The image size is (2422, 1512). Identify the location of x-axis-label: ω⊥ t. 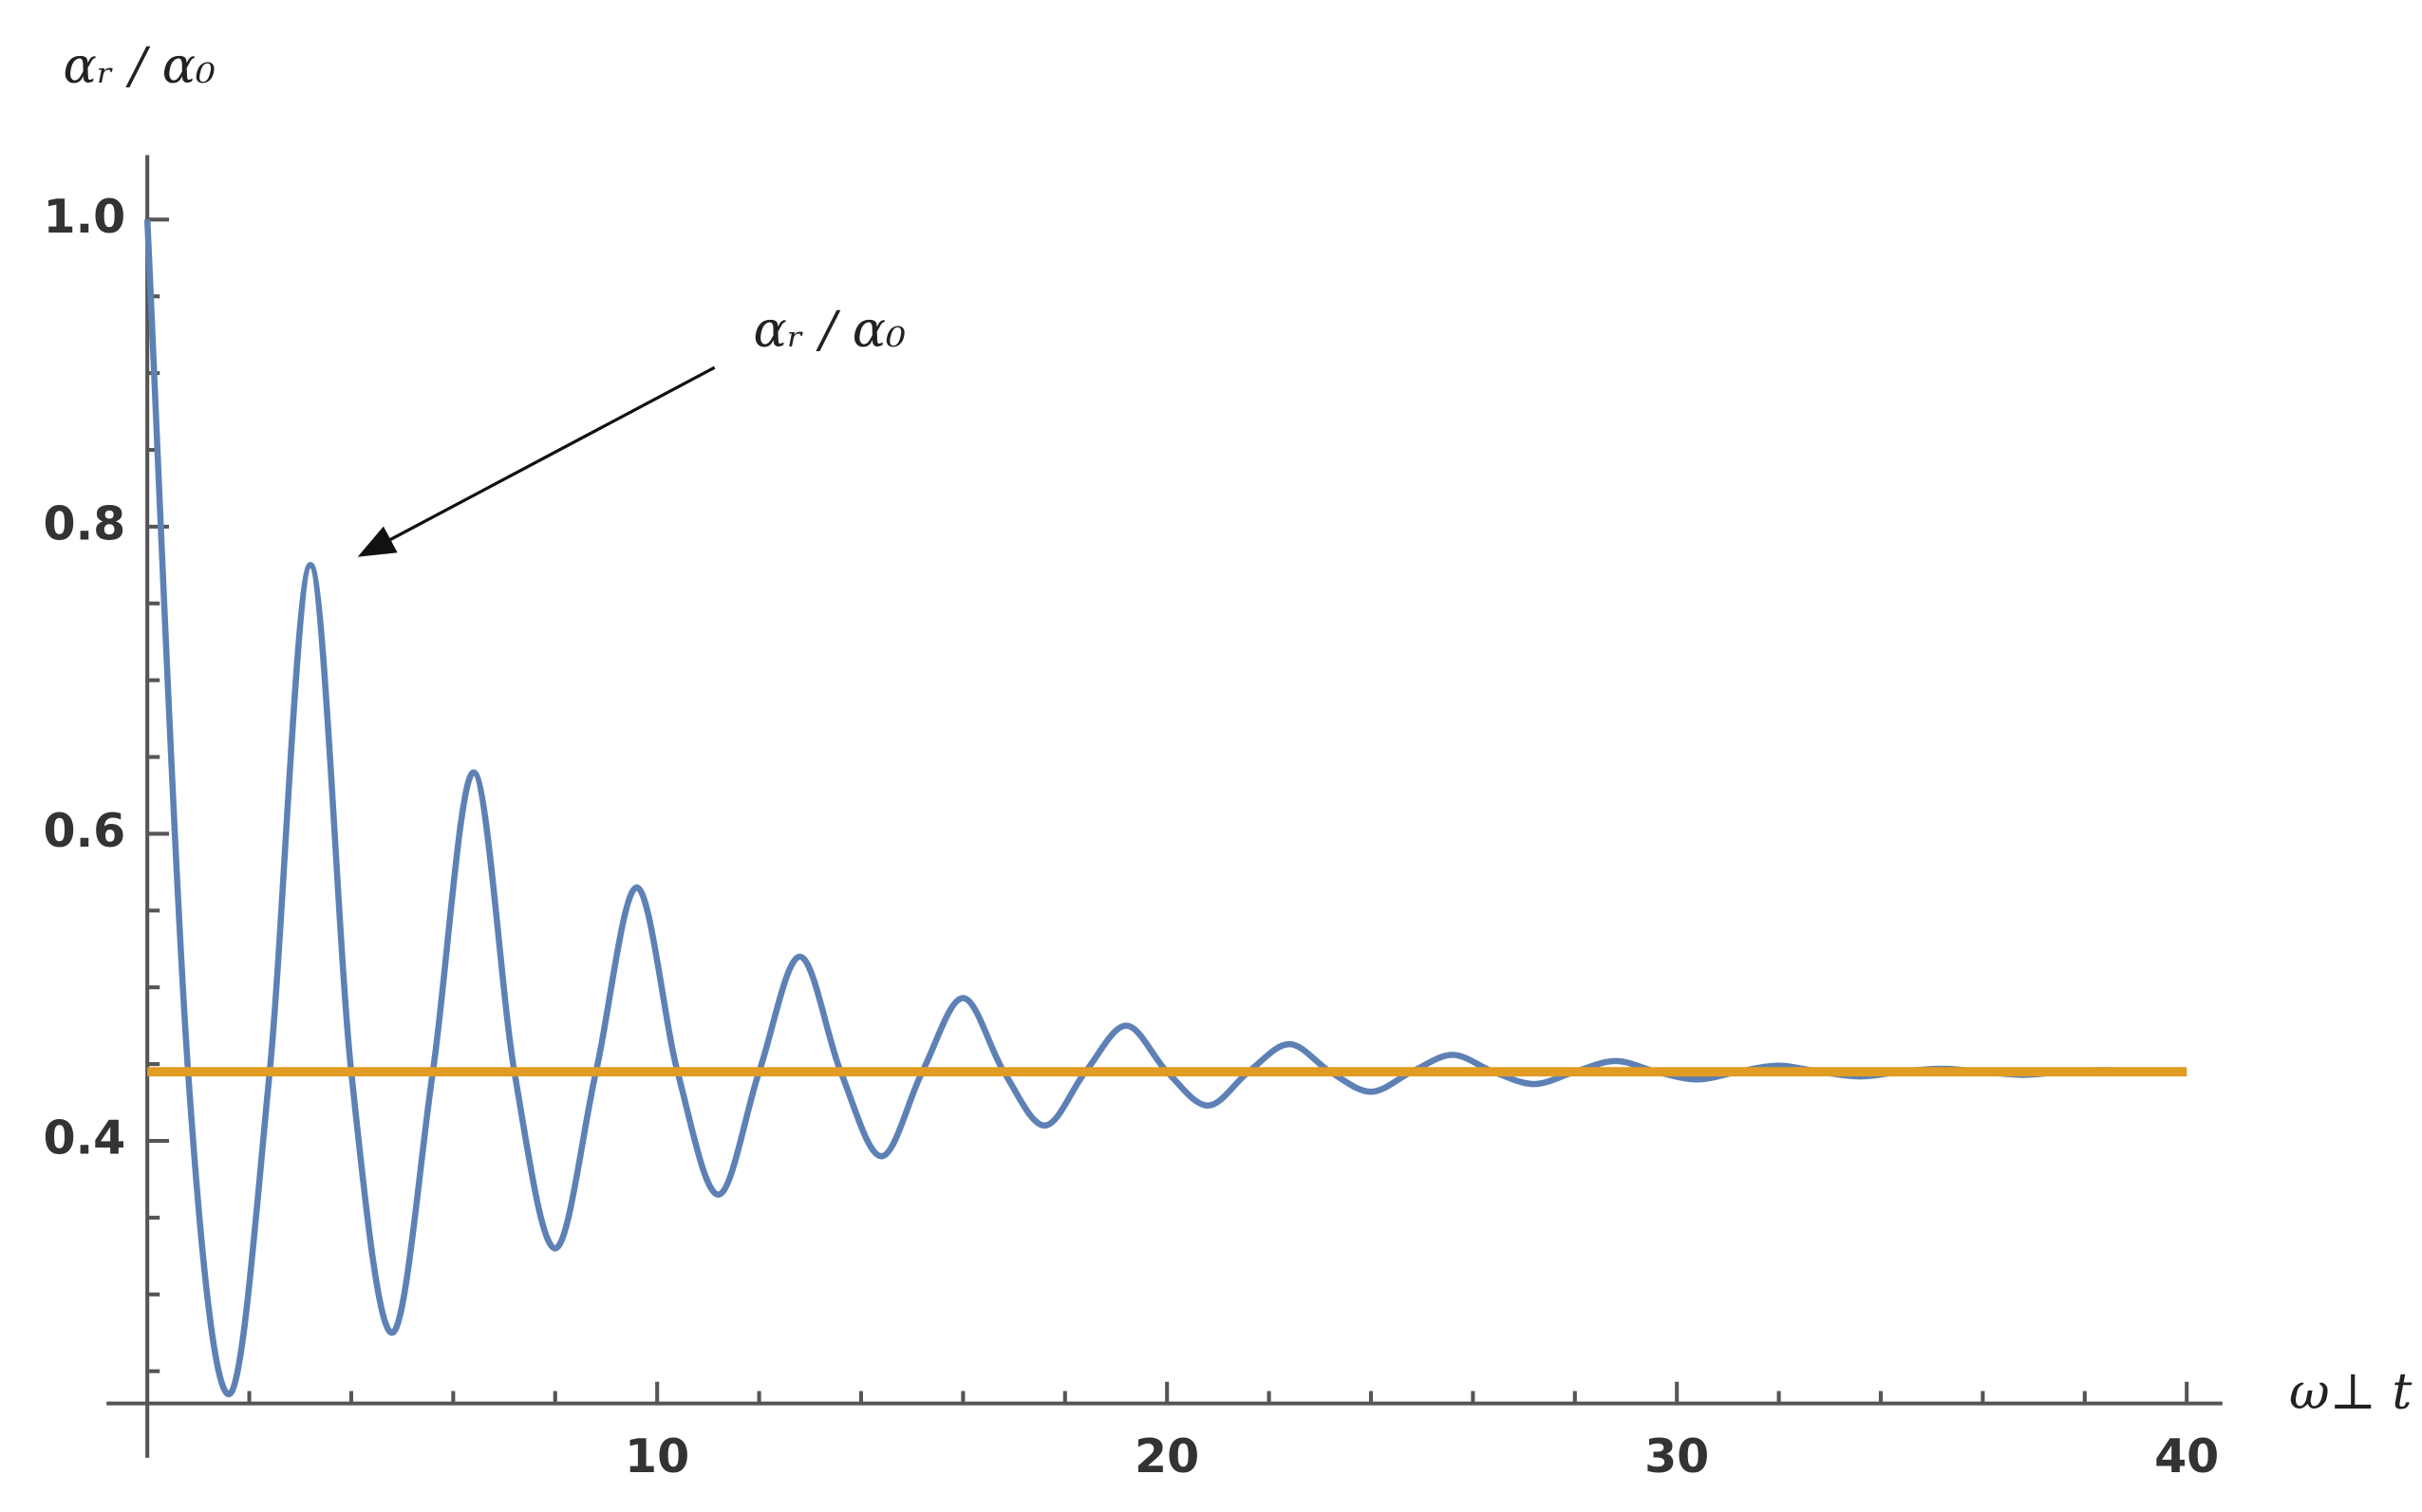
(2351, 1392).